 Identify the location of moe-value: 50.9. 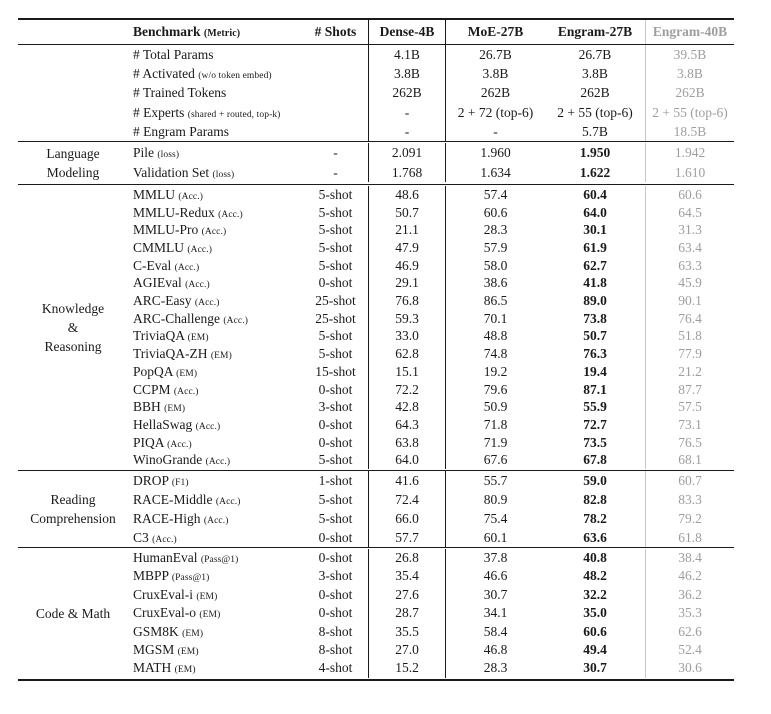
(495, 407).